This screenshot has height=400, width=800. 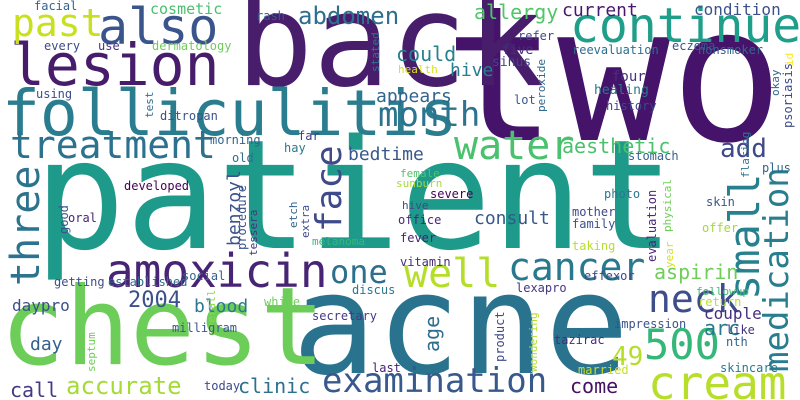 I want to click on word-continue: continue, so click(x=685, y=27).